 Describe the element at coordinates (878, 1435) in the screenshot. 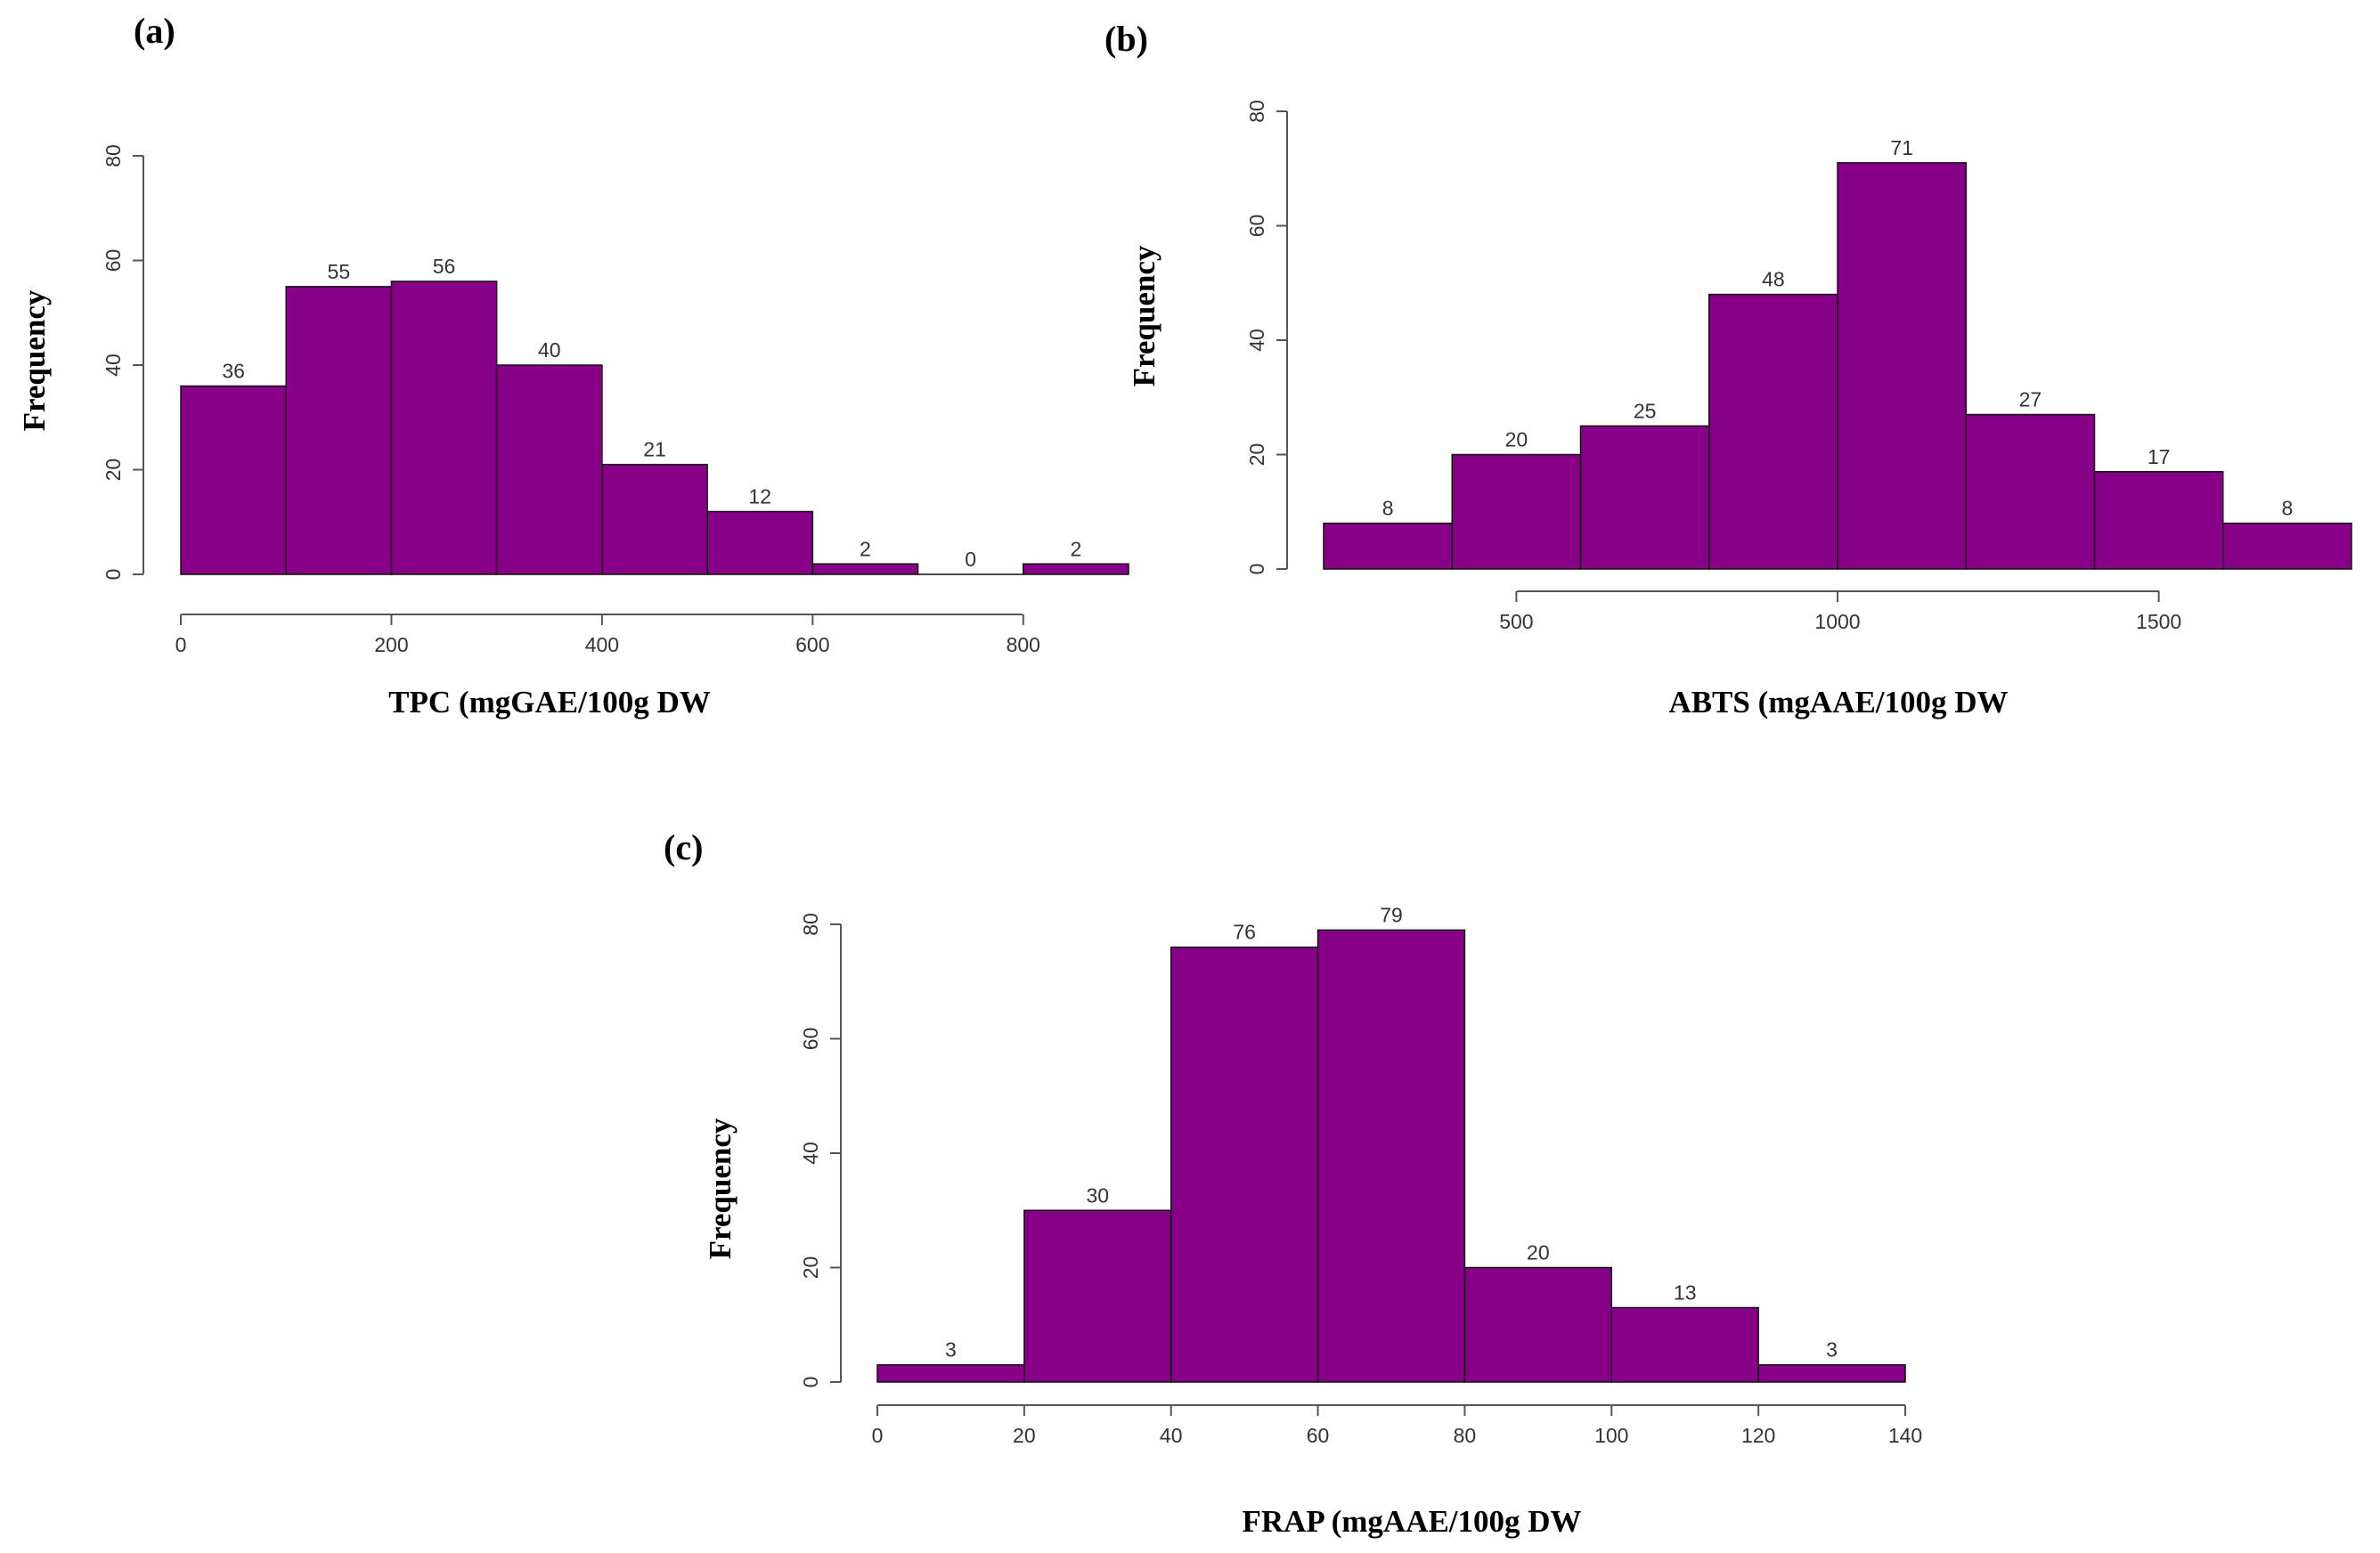

I see `x-tick-label-c-0: 0` at that location.